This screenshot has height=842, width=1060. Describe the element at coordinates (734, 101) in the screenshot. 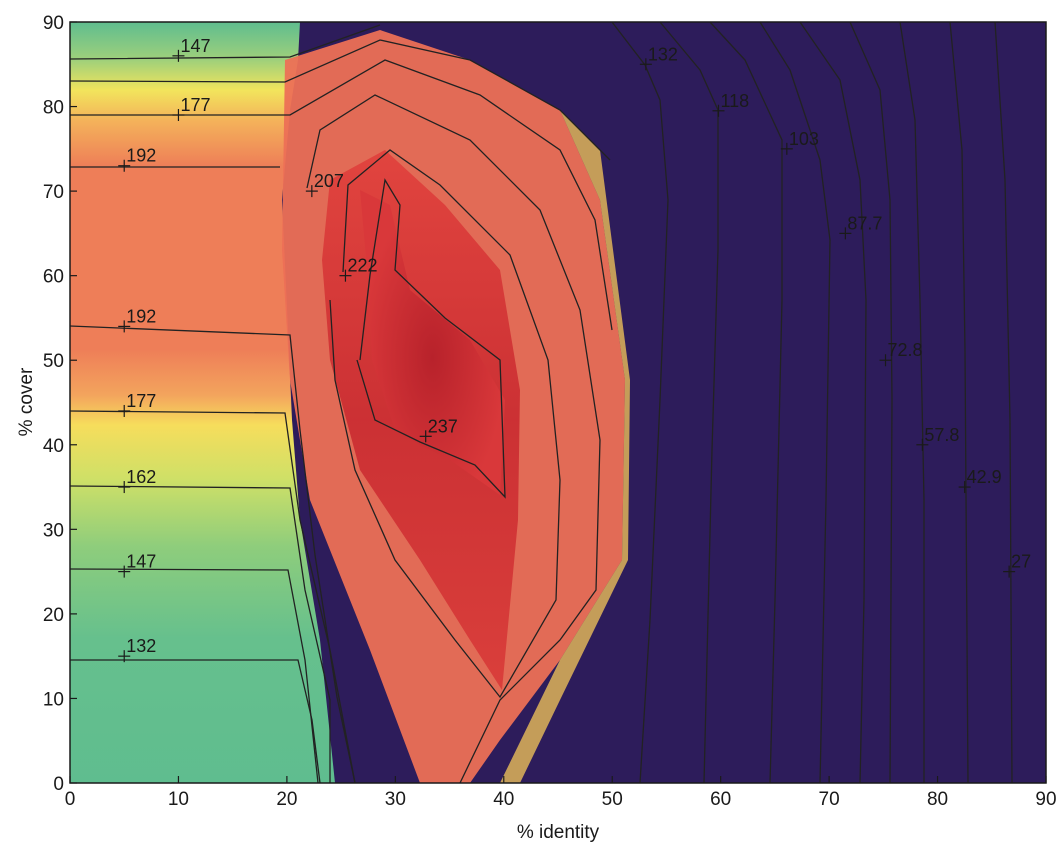

I see `contour-label-text: 118` at that location.